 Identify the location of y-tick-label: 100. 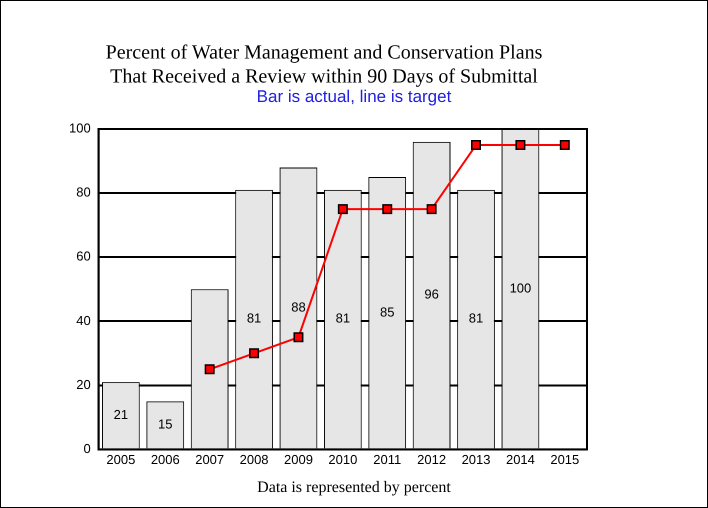
(79, 128).